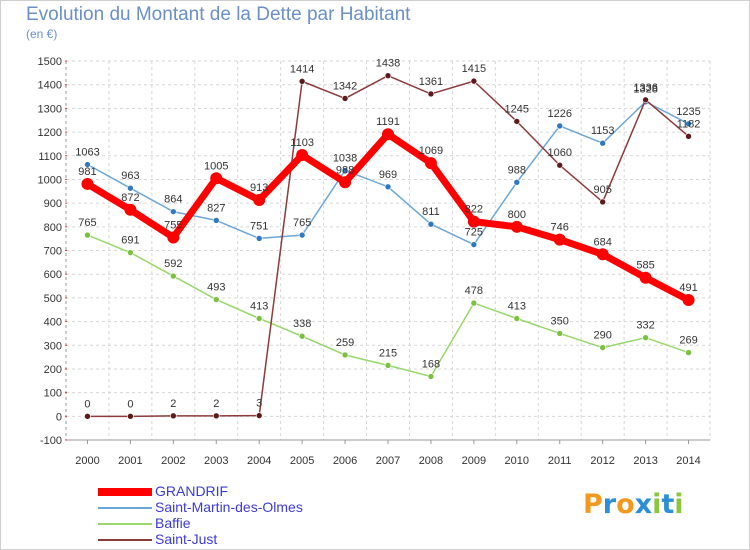 The width and height of the screenshot is (750, 550). I want to click on data-label: 332, so click(645, 326).